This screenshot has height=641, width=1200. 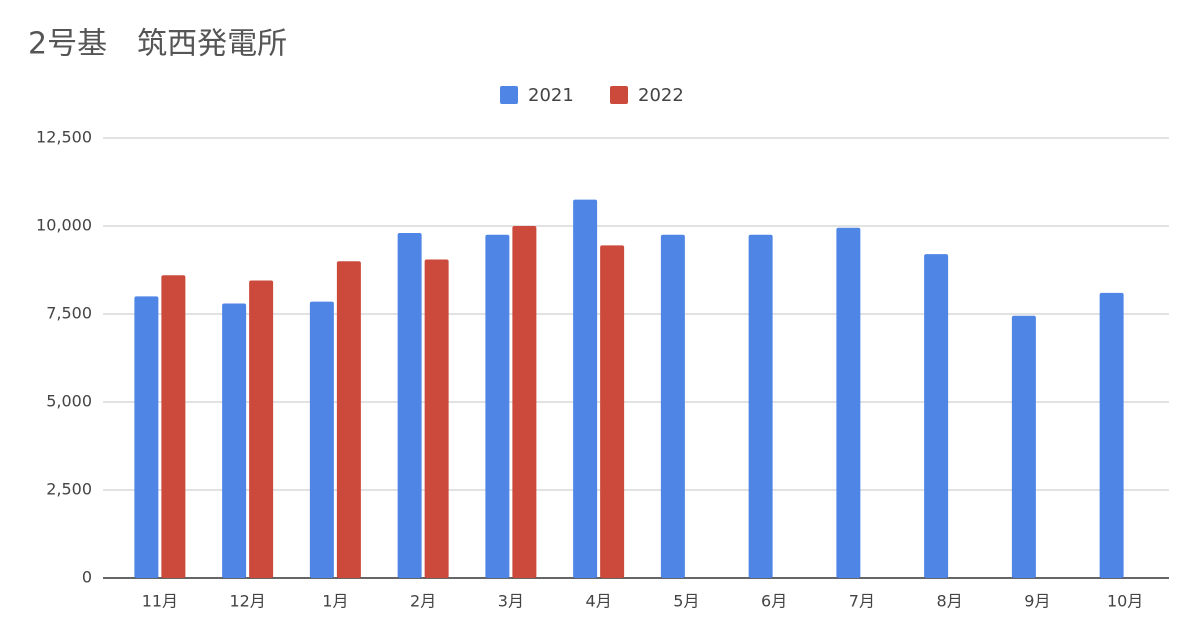 I want to click on x-tick-label: 12月, so click(x=247, y=601).